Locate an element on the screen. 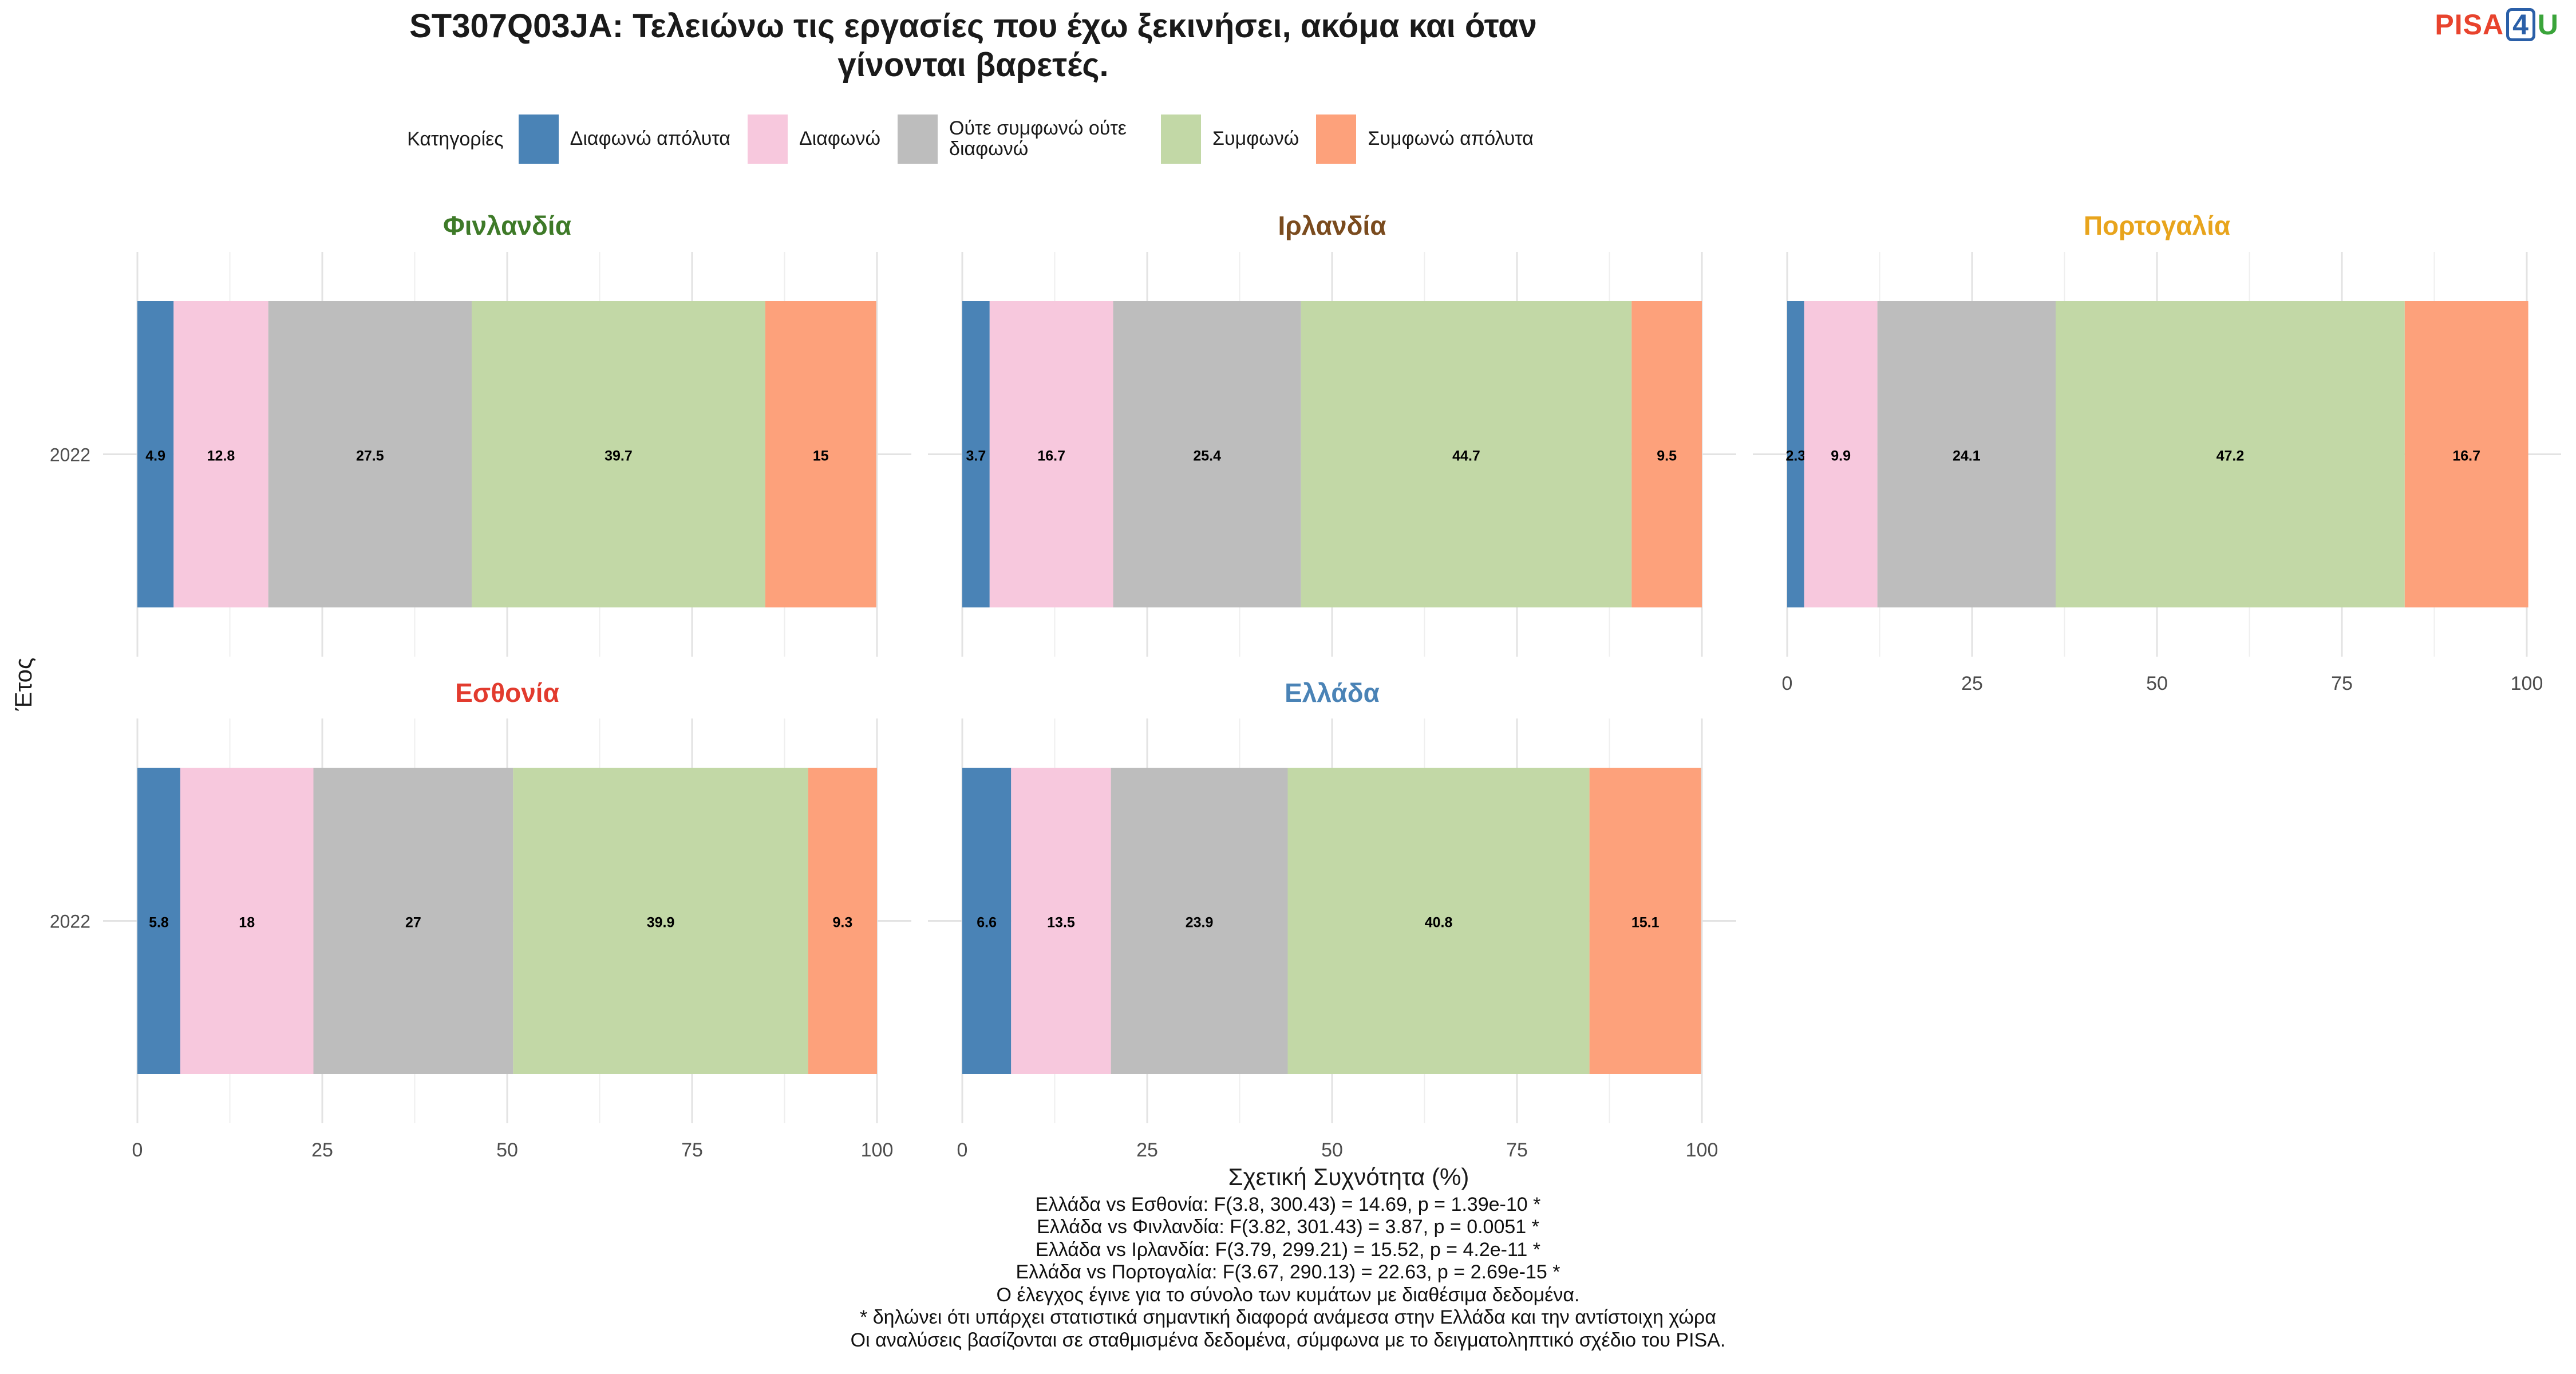 The image size is (2576, 1374). data-label: 15 is located at coordinates (821, 456).